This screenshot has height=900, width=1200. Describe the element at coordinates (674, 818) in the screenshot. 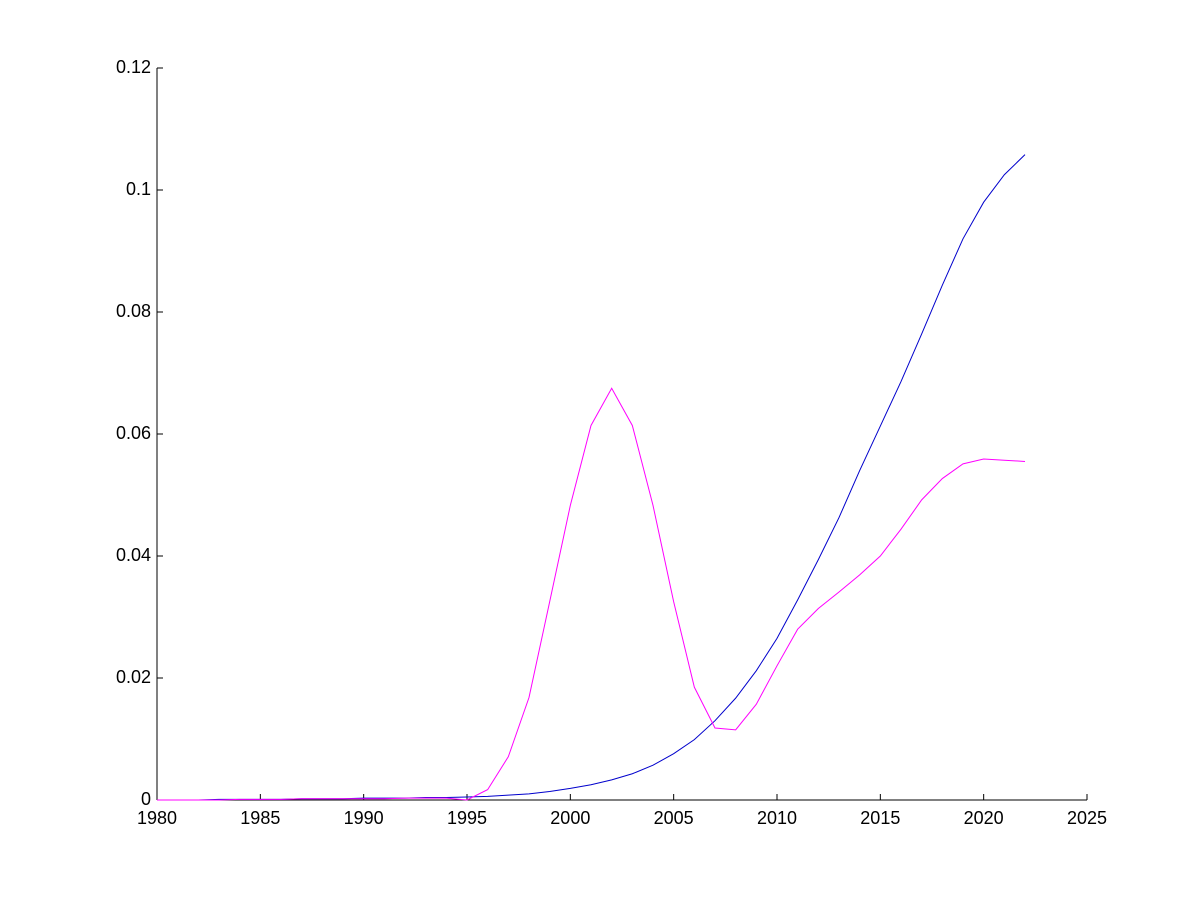

I see `x-tick-label: 2005` at that location.